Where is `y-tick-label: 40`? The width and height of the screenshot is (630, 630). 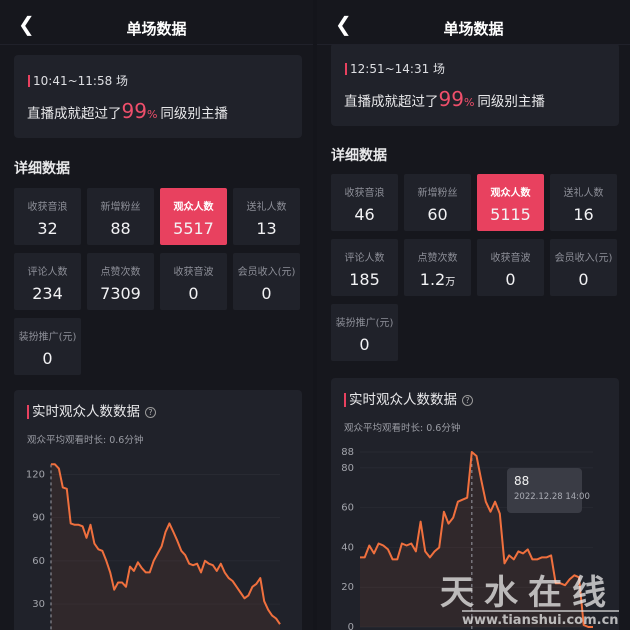 y-tick-label: 40 is located at coordinates (347, 547).